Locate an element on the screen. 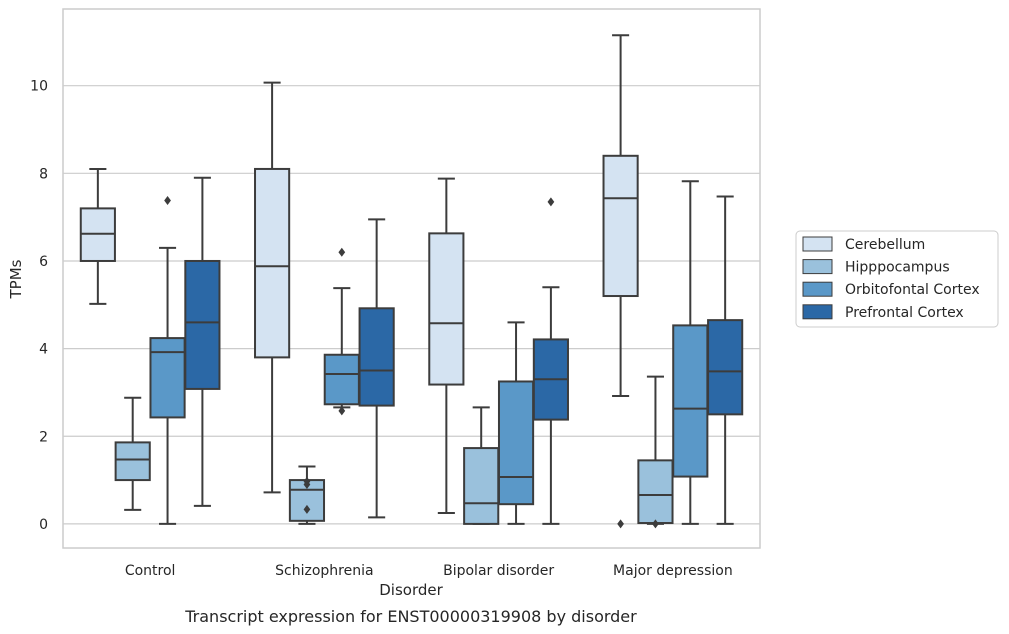 The width and height of the screenshot is (1009, 634). y-tick-label: 6 is located at coordinates (43, 262).